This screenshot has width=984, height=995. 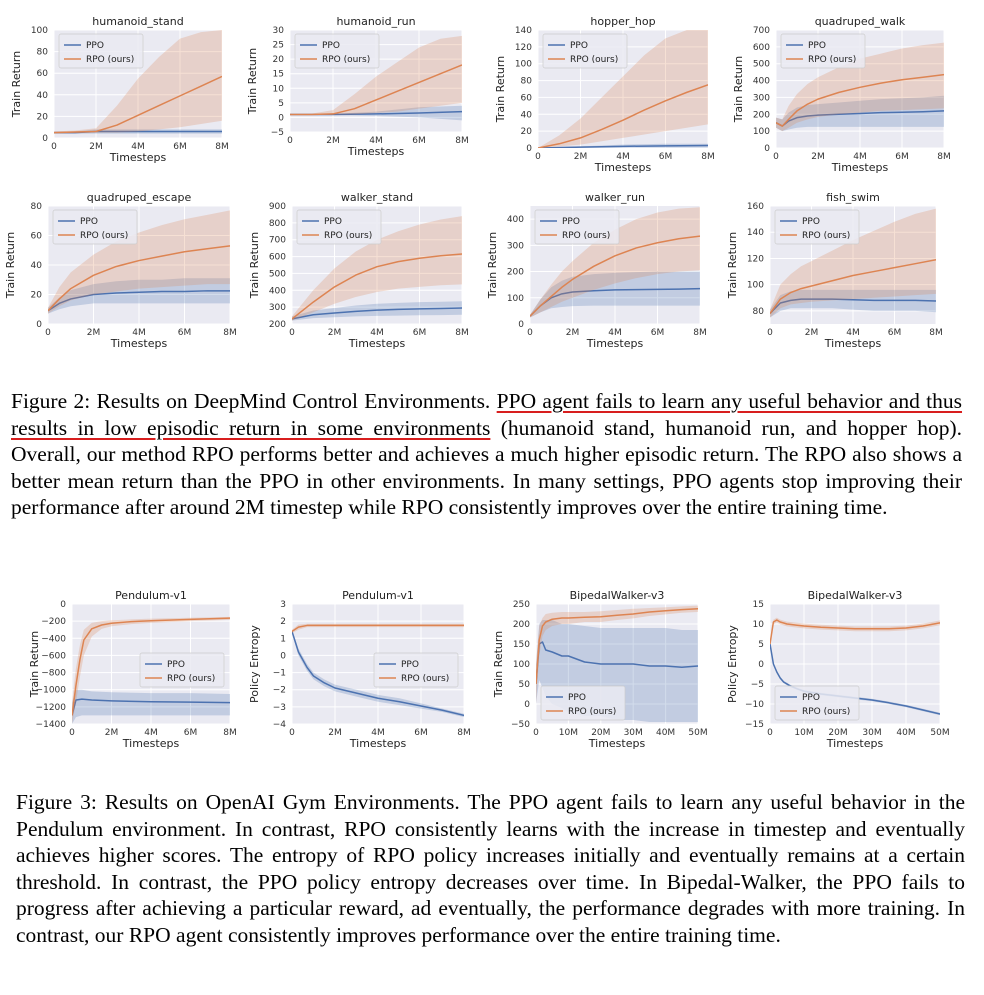 What do you see at coordinates (523, 48) in the screenshot?
I see `y-tick-label: 120` at bounding box center [523, 48].